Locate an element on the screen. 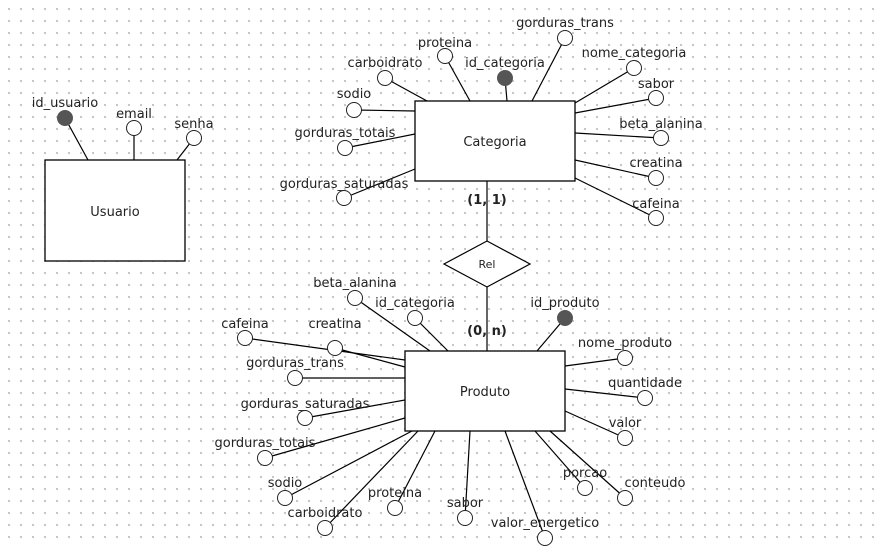  attribute-produto-valor-energetico is located at coordinates (545, 538).